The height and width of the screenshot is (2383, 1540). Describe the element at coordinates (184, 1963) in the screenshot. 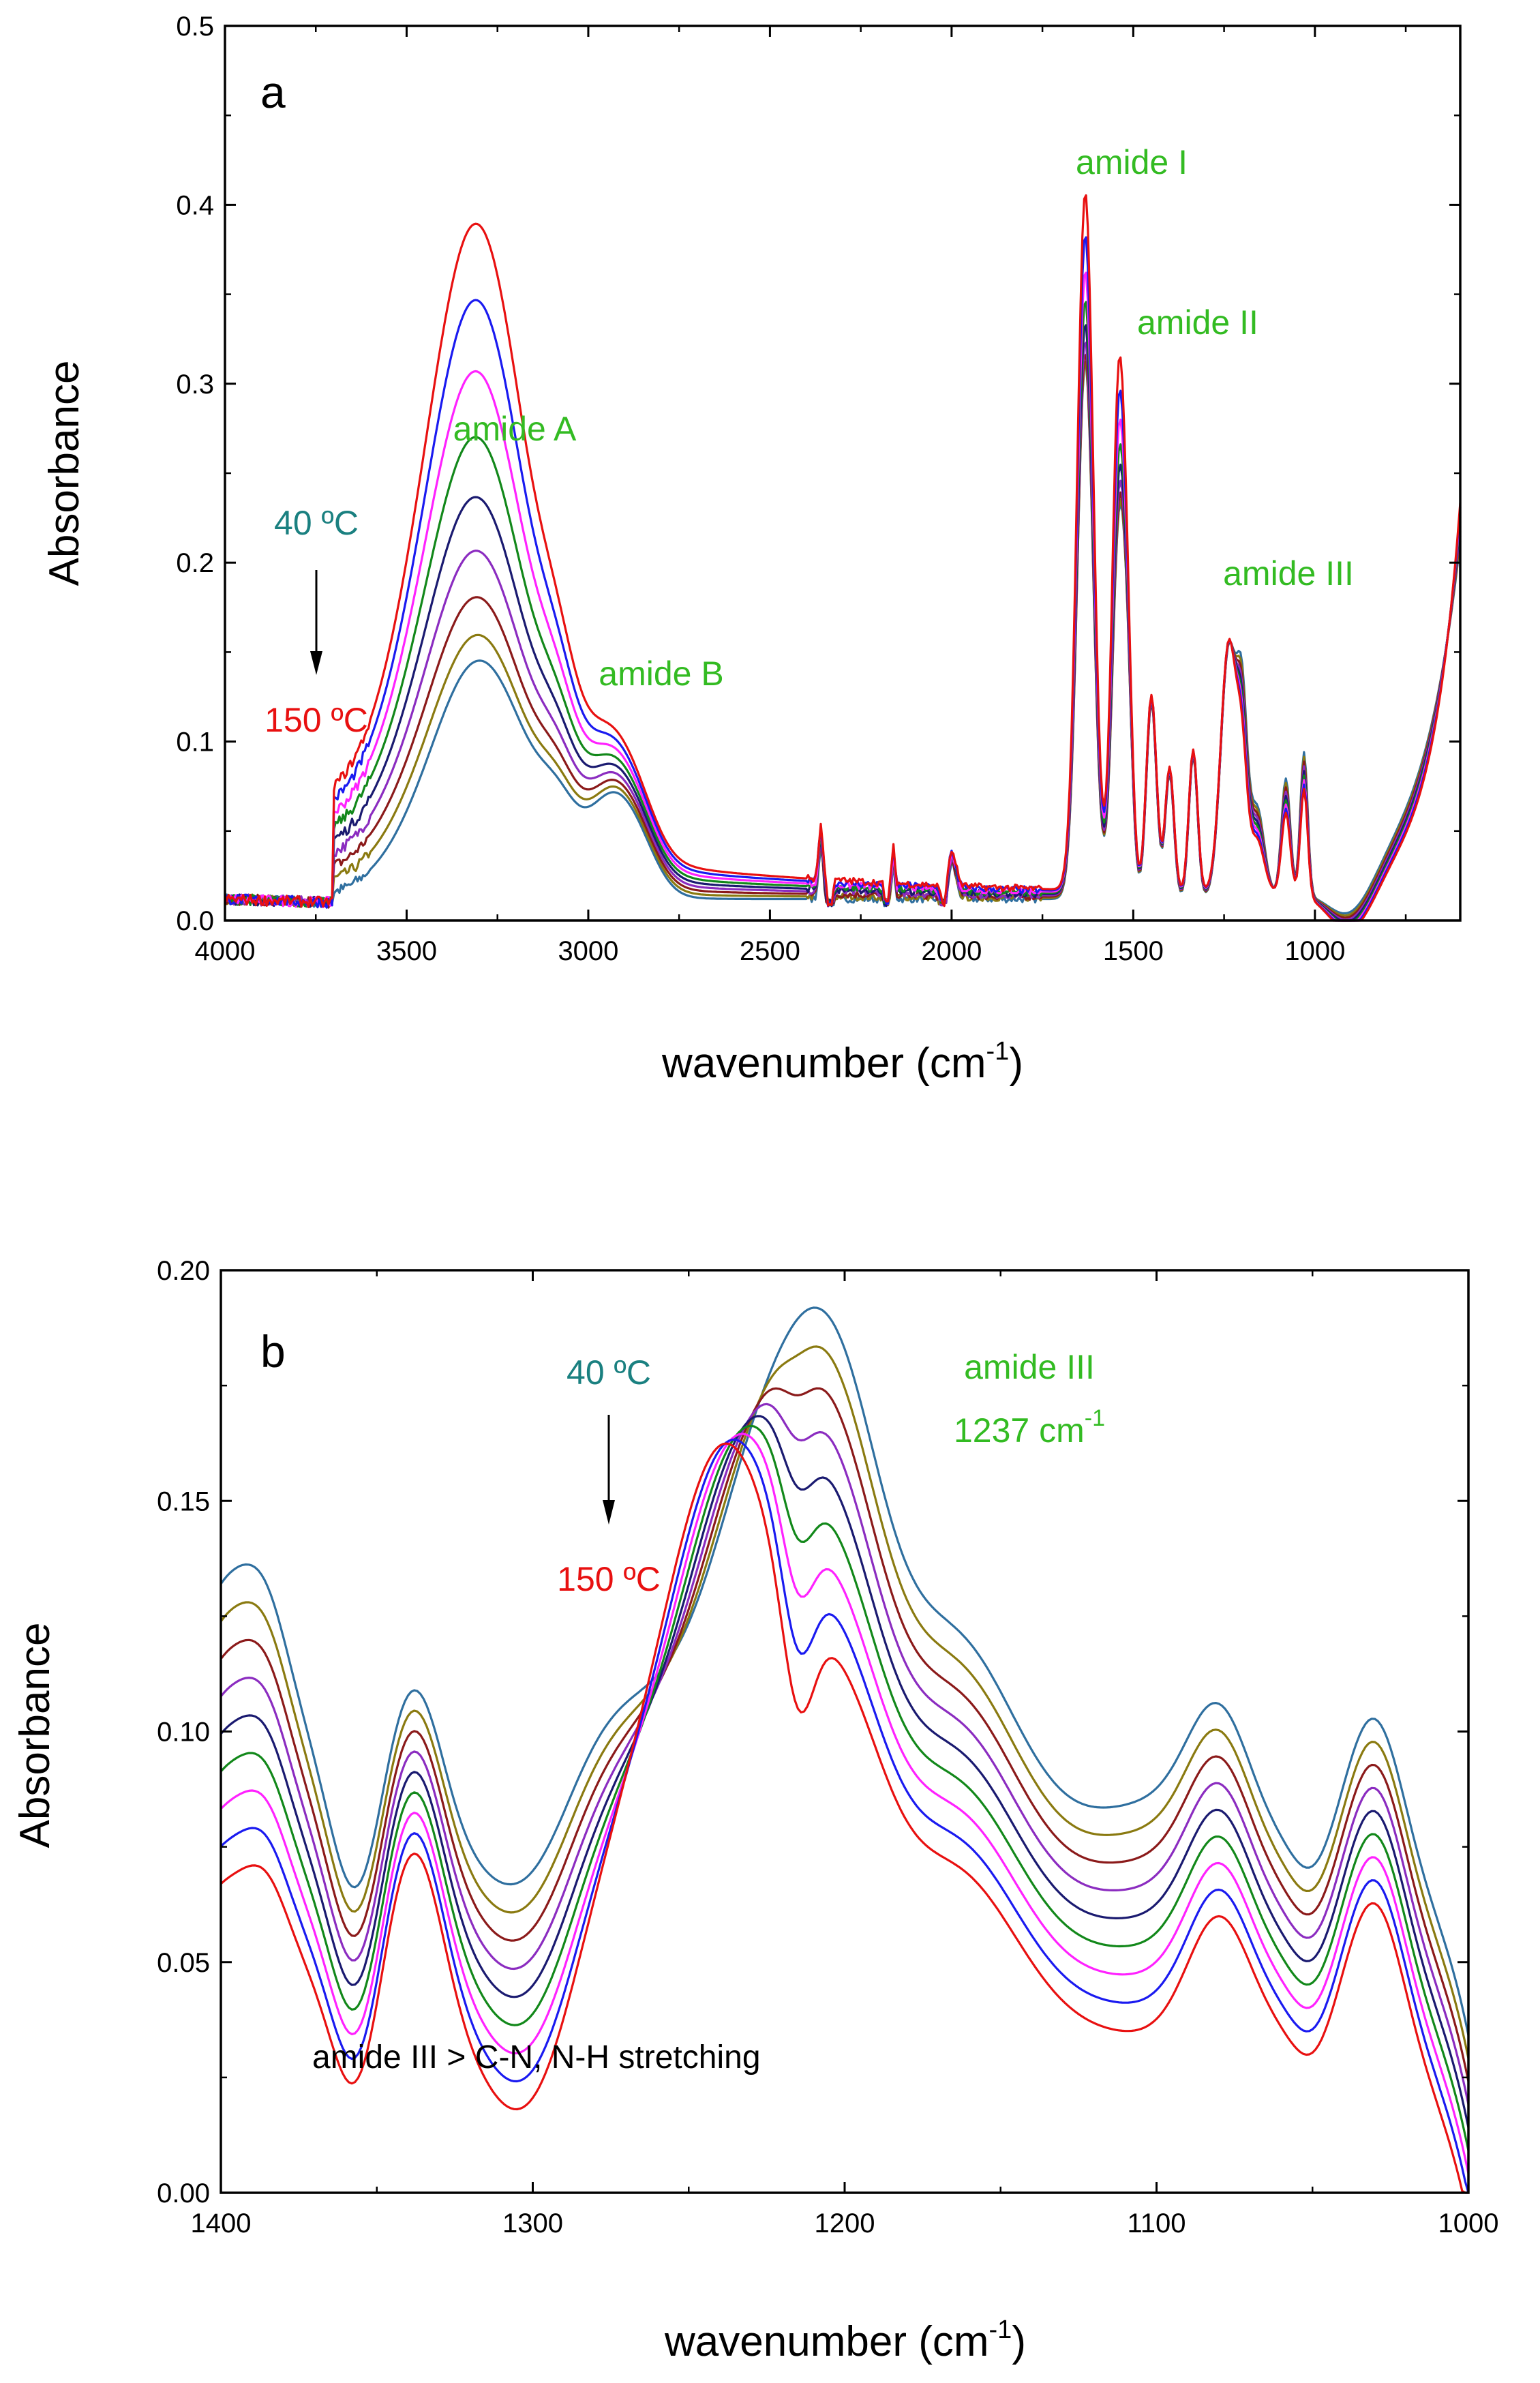

I see `y-tick-label: 0.05` at that location.